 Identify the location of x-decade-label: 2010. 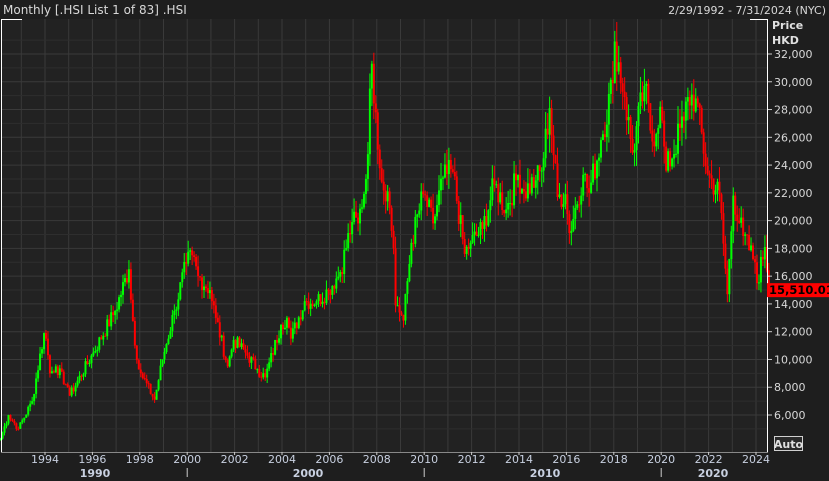
(545, 472).